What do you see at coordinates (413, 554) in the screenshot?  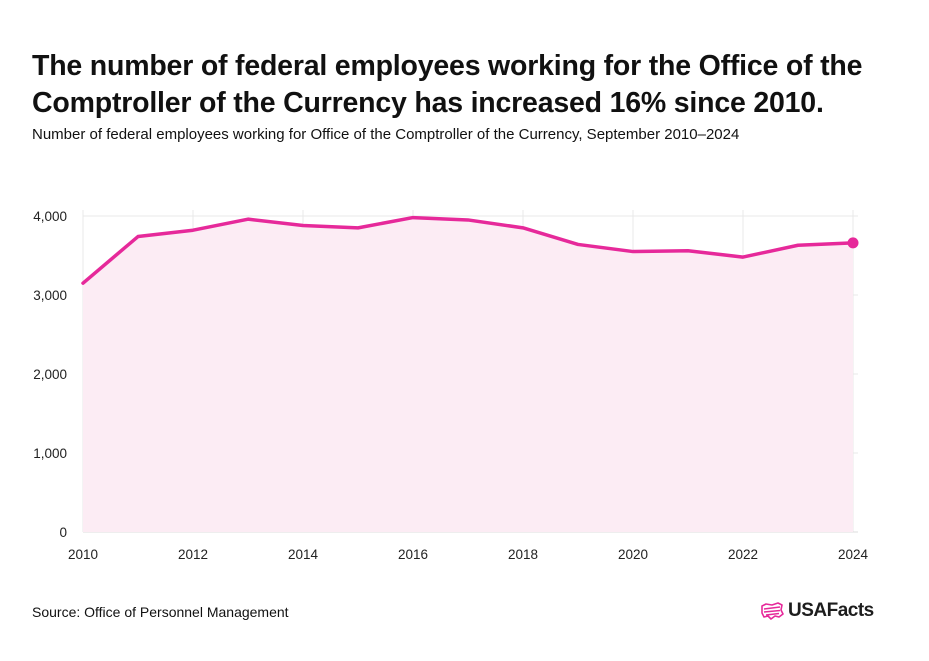 I see `x-tick-label: 2016` at bounding box center [413, 554].